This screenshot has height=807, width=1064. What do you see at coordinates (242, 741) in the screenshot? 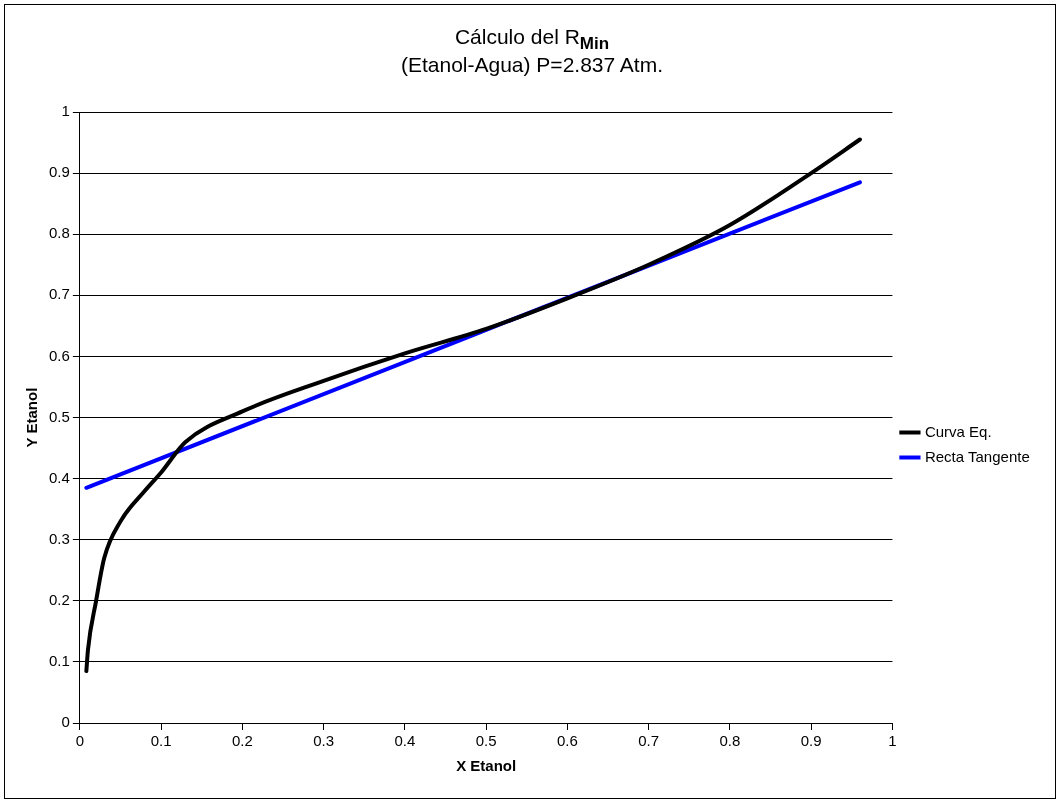
I see `x-tick-label: 0.2` at bounding box center [242, 741].